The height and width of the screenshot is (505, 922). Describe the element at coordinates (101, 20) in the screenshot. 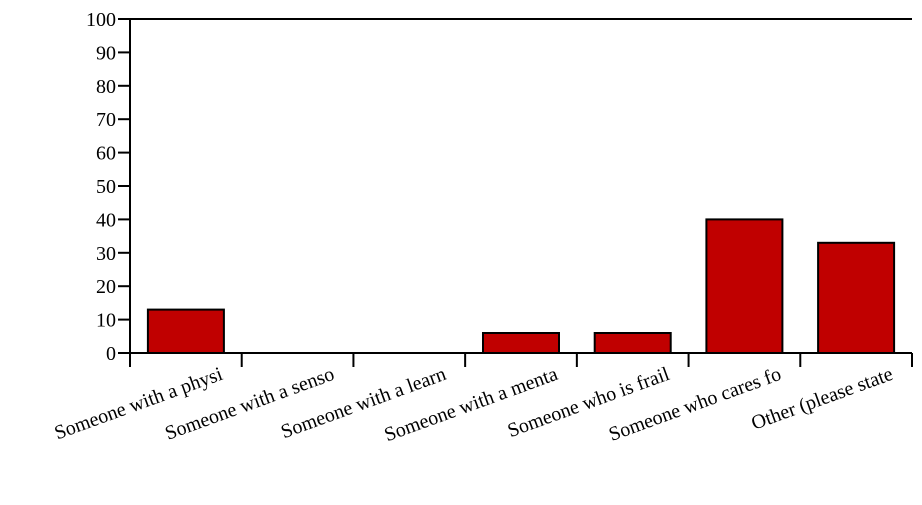

I see `y-tick-label: 100` at that location.